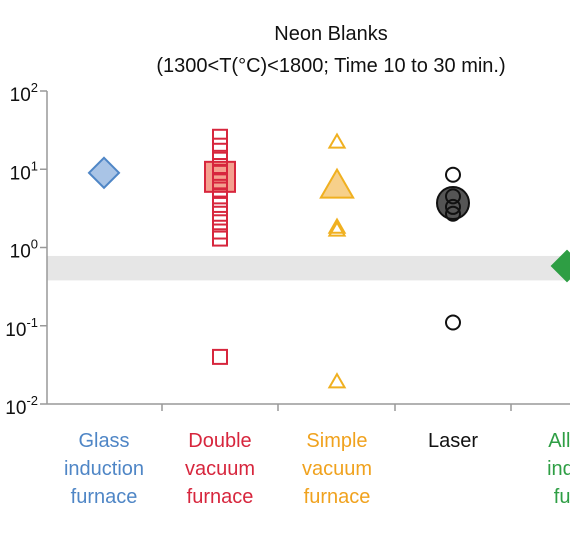 Image resolution: width=570 pixels, height=541 pixels. I want to click on category-label: Glass, so click(103, 441).